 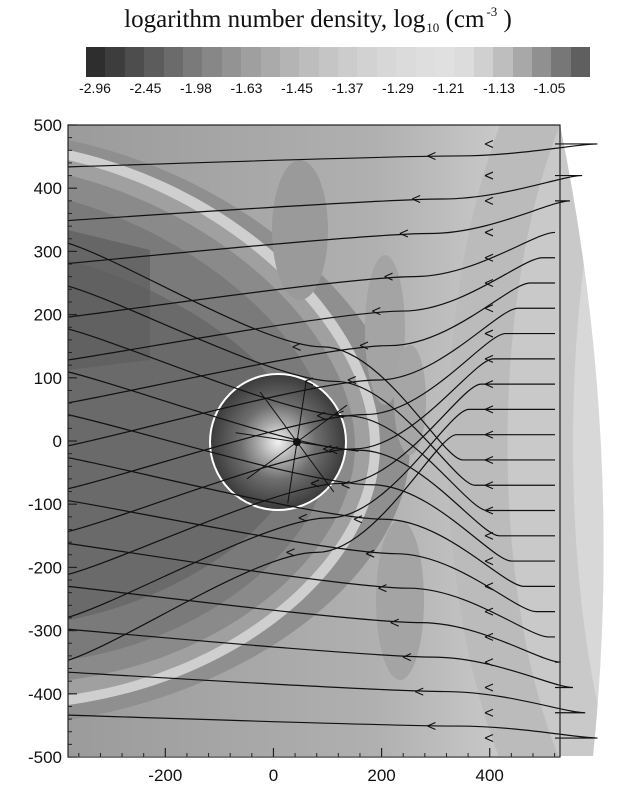 What do you see at coordinates (318, 20) in the screenshot?
I see `chart-title: logarithm number density, log10 (cm -3 )` at bounding box center [318, 20].